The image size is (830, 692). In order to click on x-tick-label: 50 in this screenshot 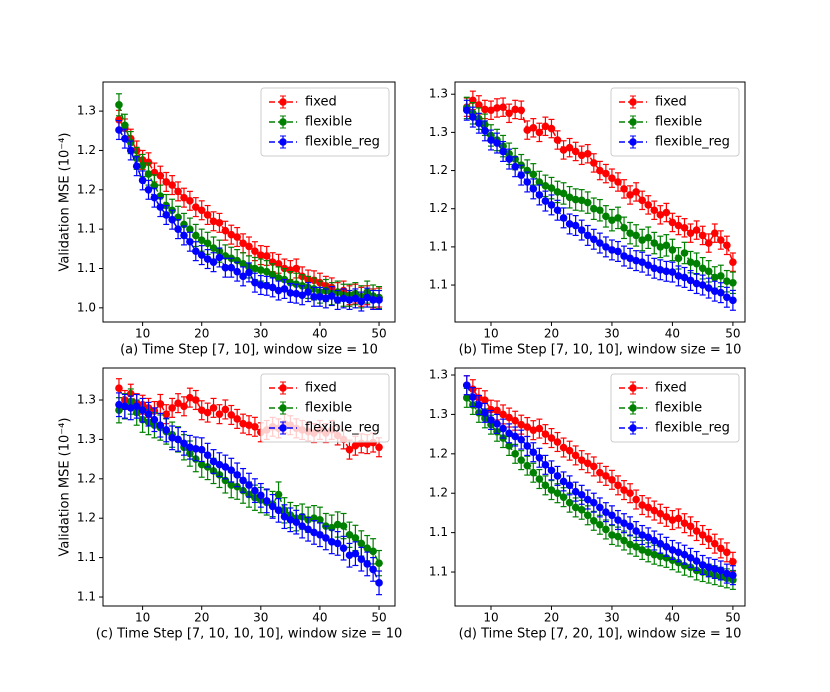, I will do `click(732, 334)`.